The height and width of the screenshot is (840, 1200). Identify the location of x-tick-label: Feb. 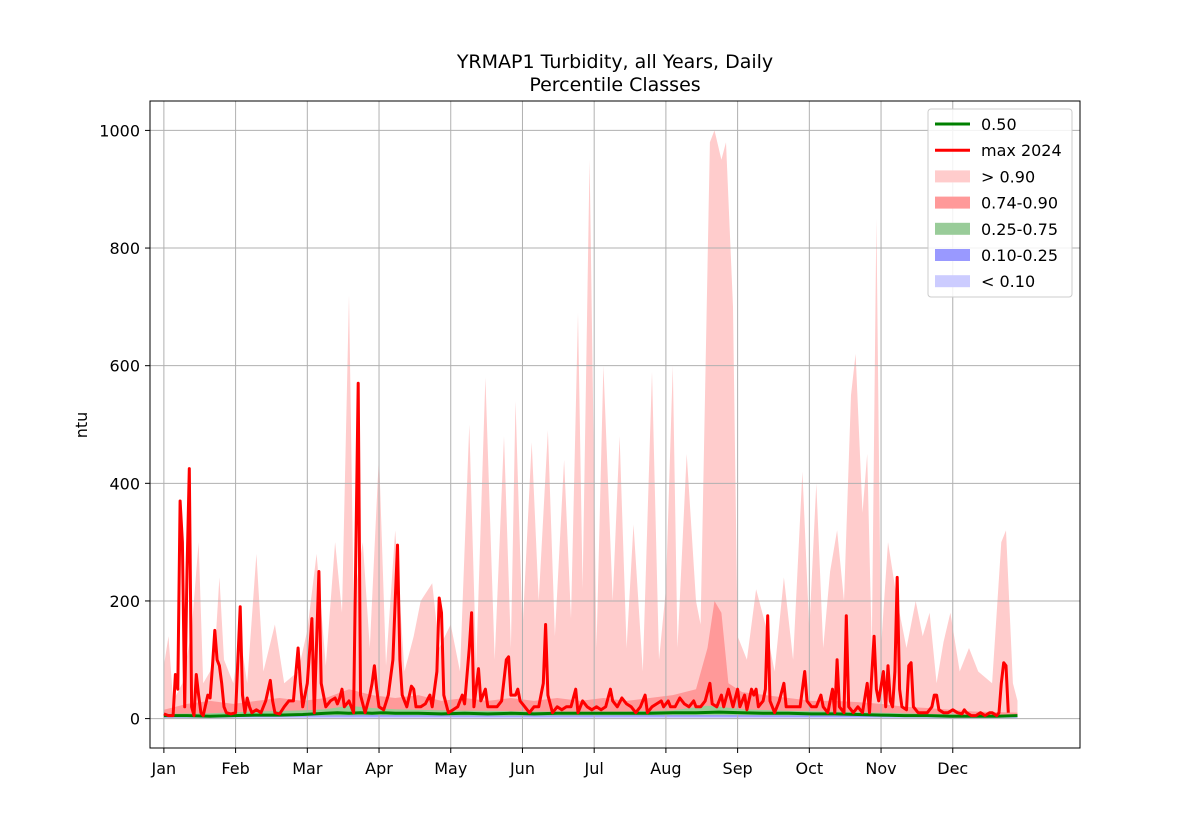
(235, 768).